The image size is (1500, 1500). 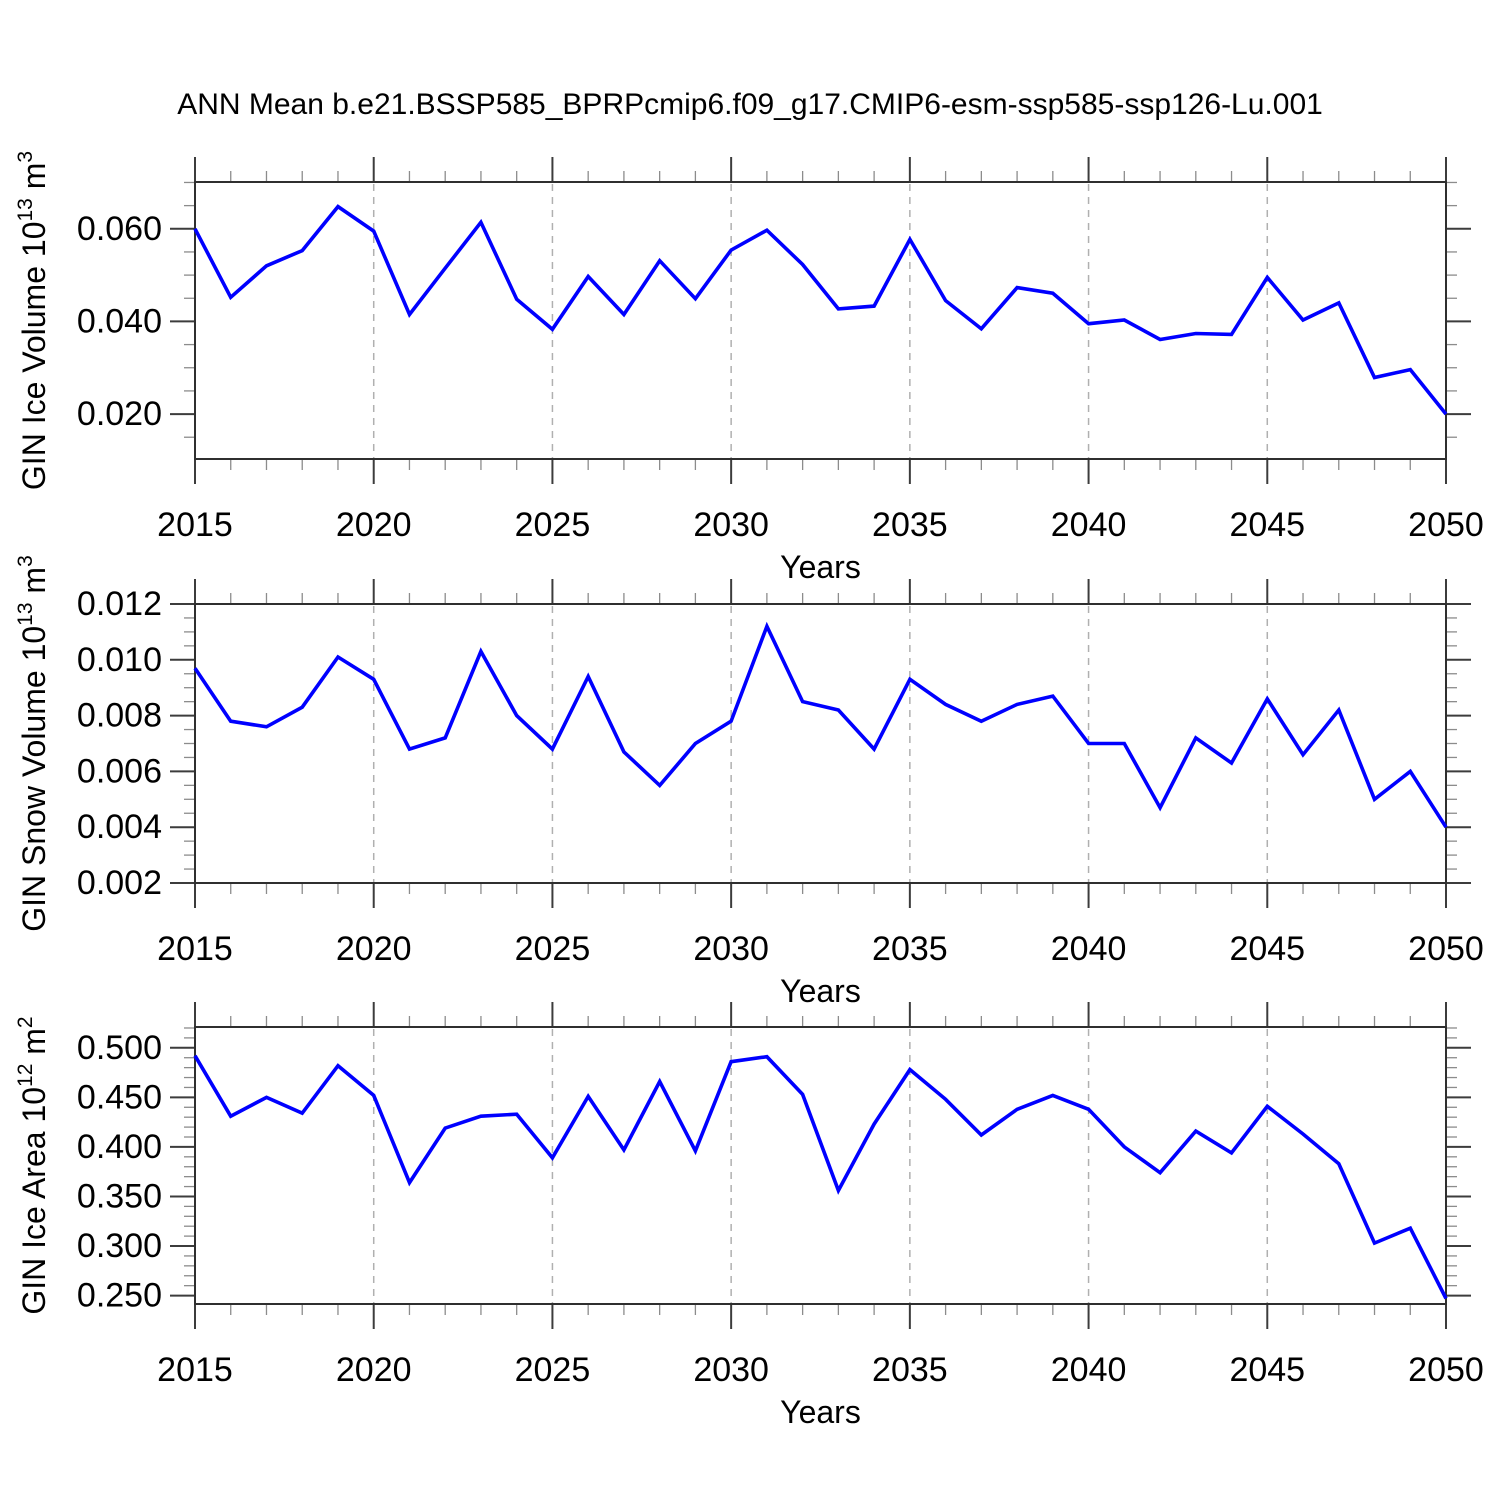 I want to click on y-tick-label: 0.040, so click(x=119, y=321).